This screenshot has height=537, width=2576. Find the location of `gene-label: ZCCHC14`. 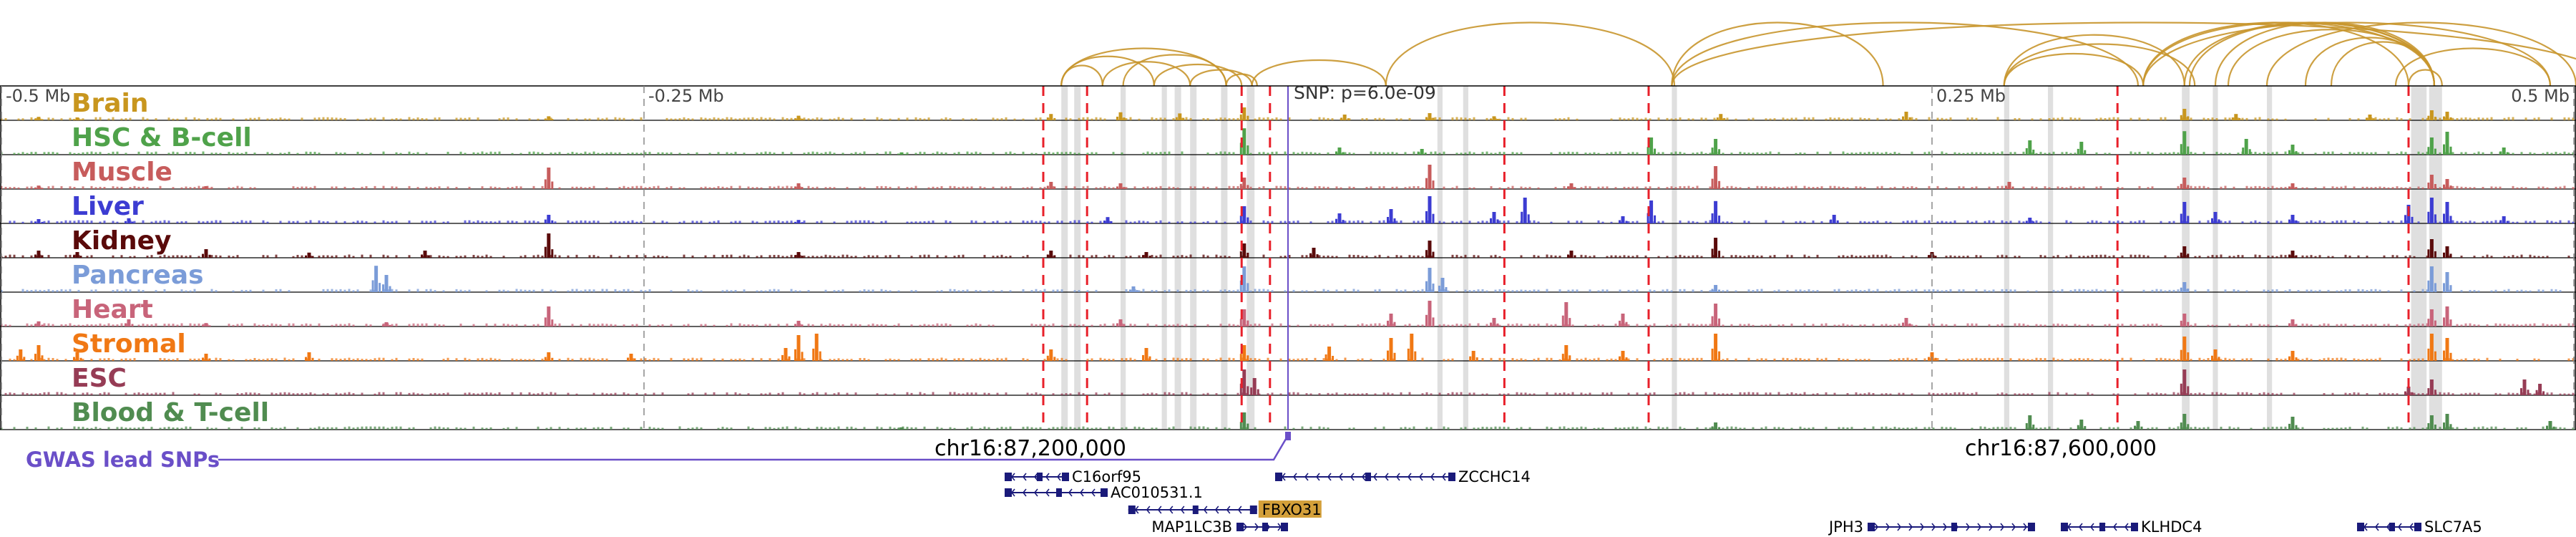

gene-label: ZCCHC14 is located at coordinates (1495, 476).